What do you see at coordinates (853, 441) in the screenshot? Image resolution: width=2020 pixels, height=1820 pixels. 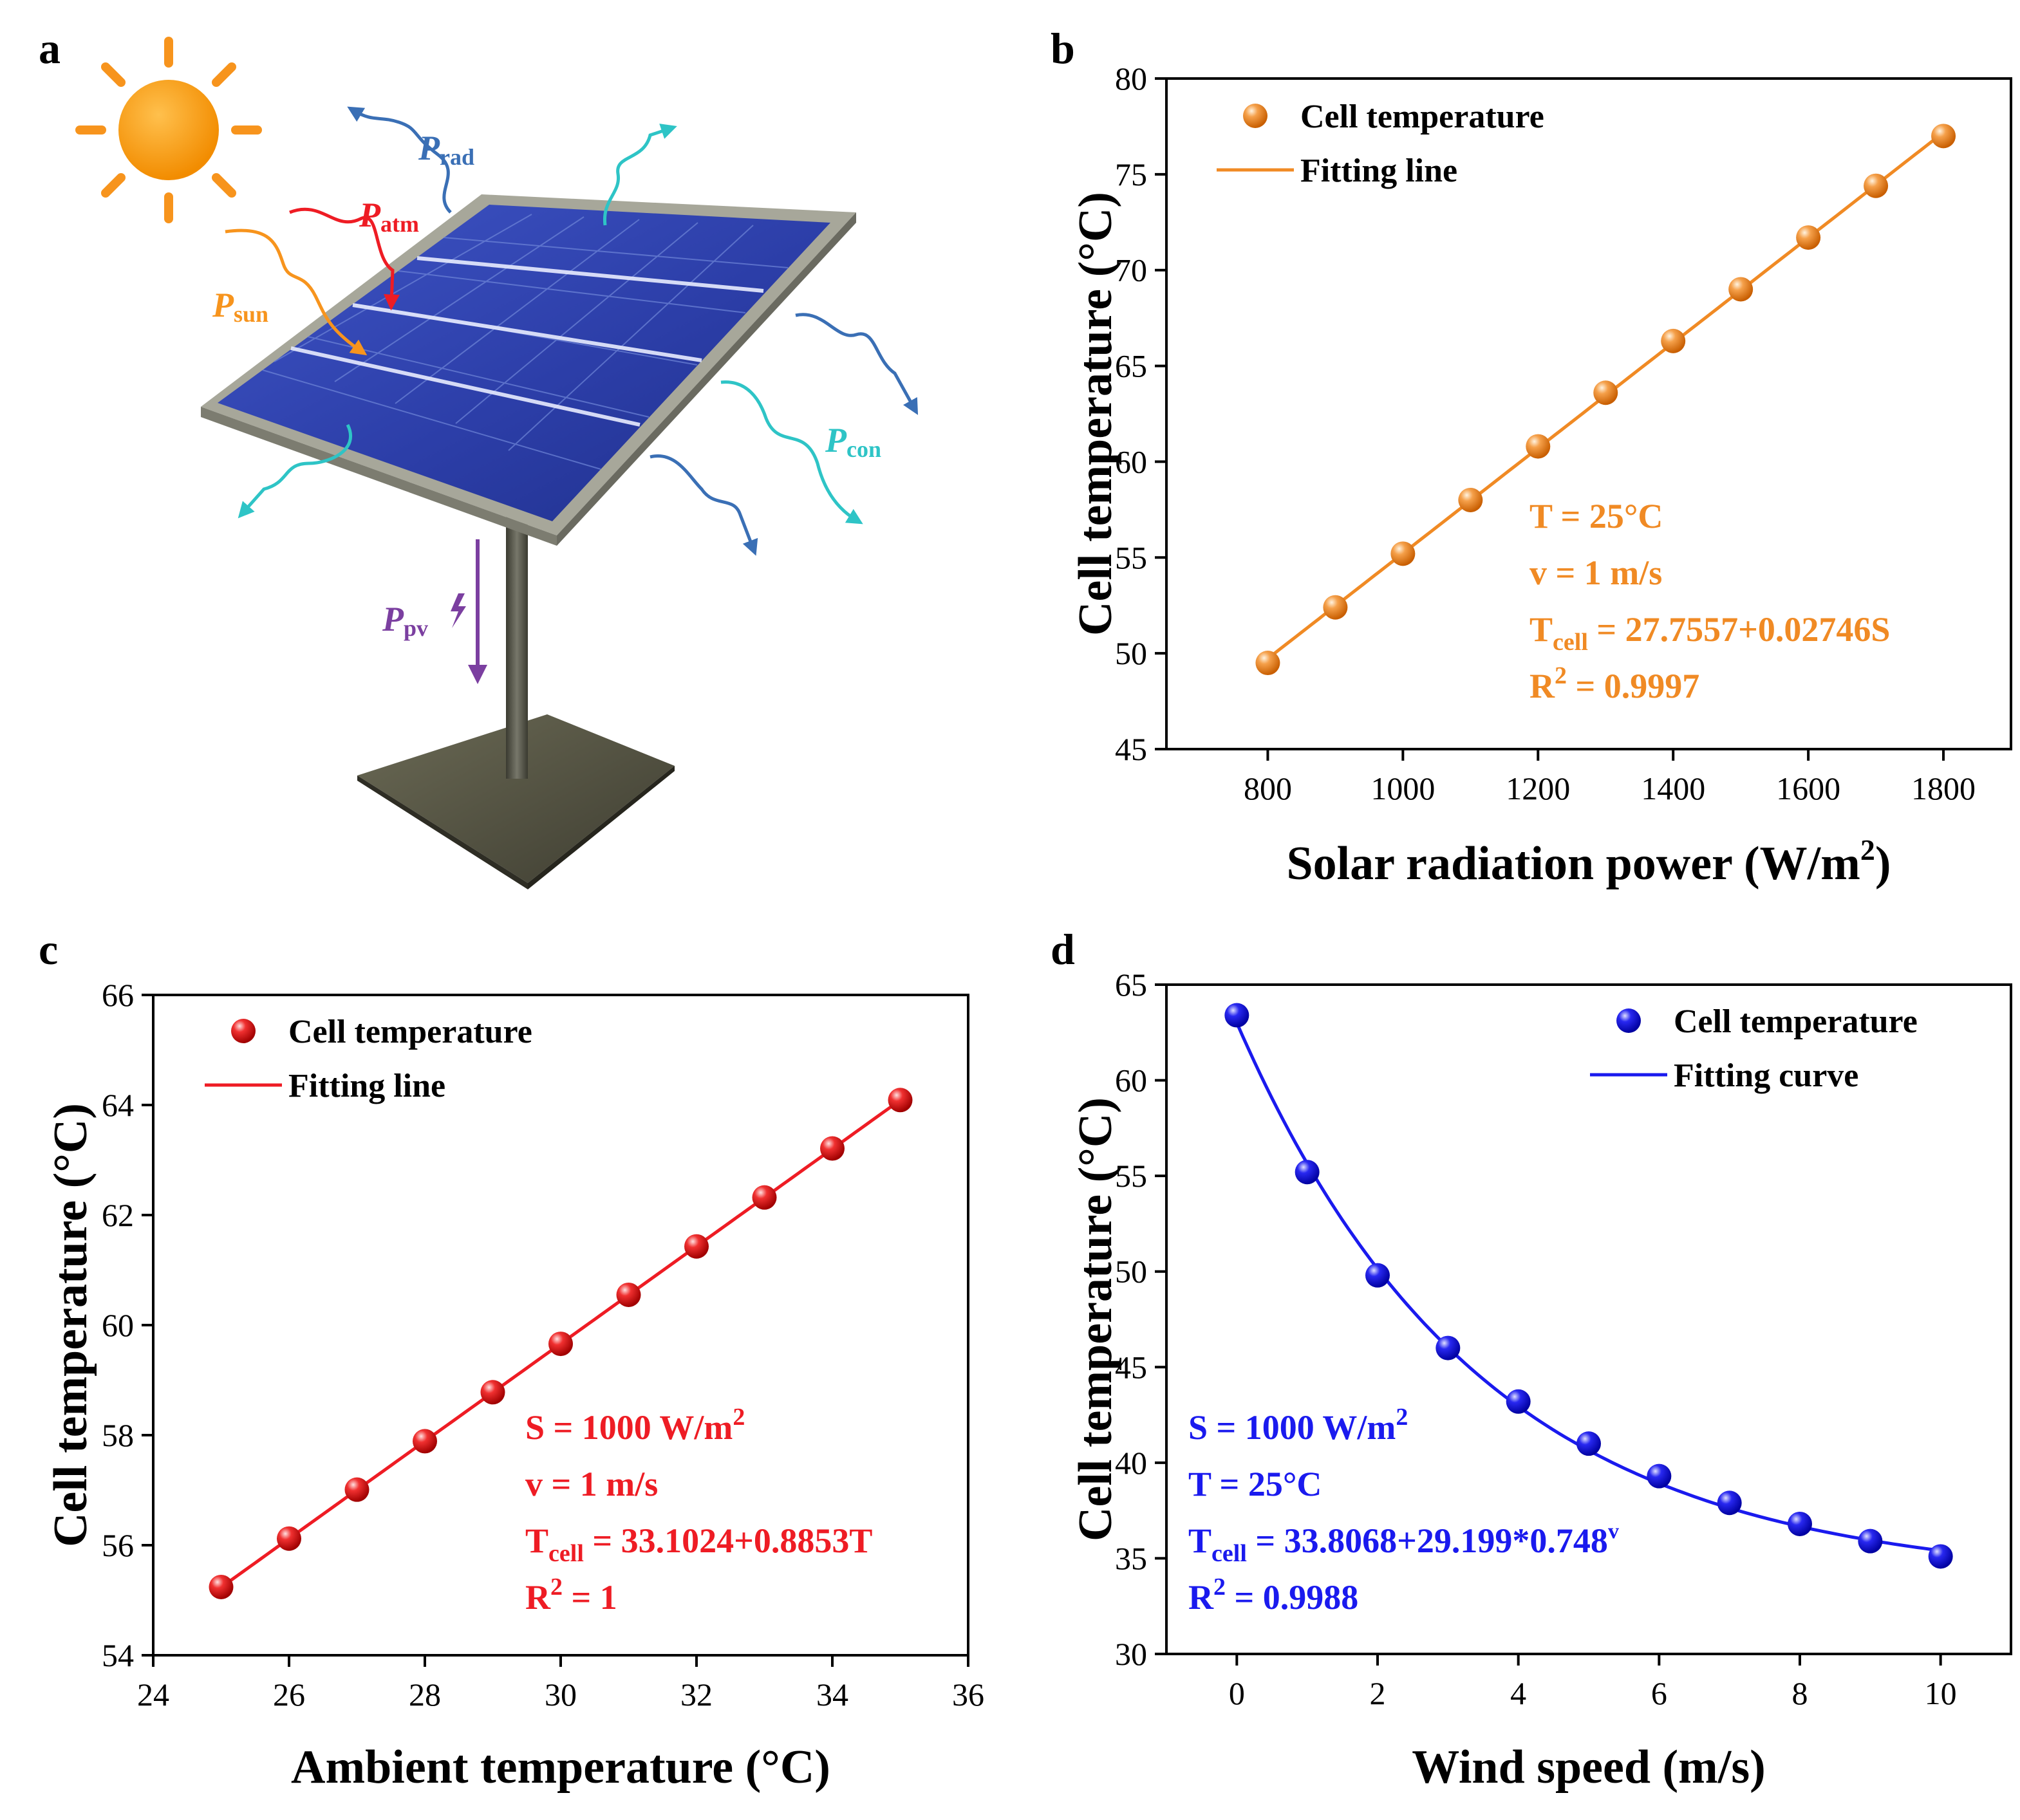 I see `label-p-con: Pcon` at bounding box center [853, 441].